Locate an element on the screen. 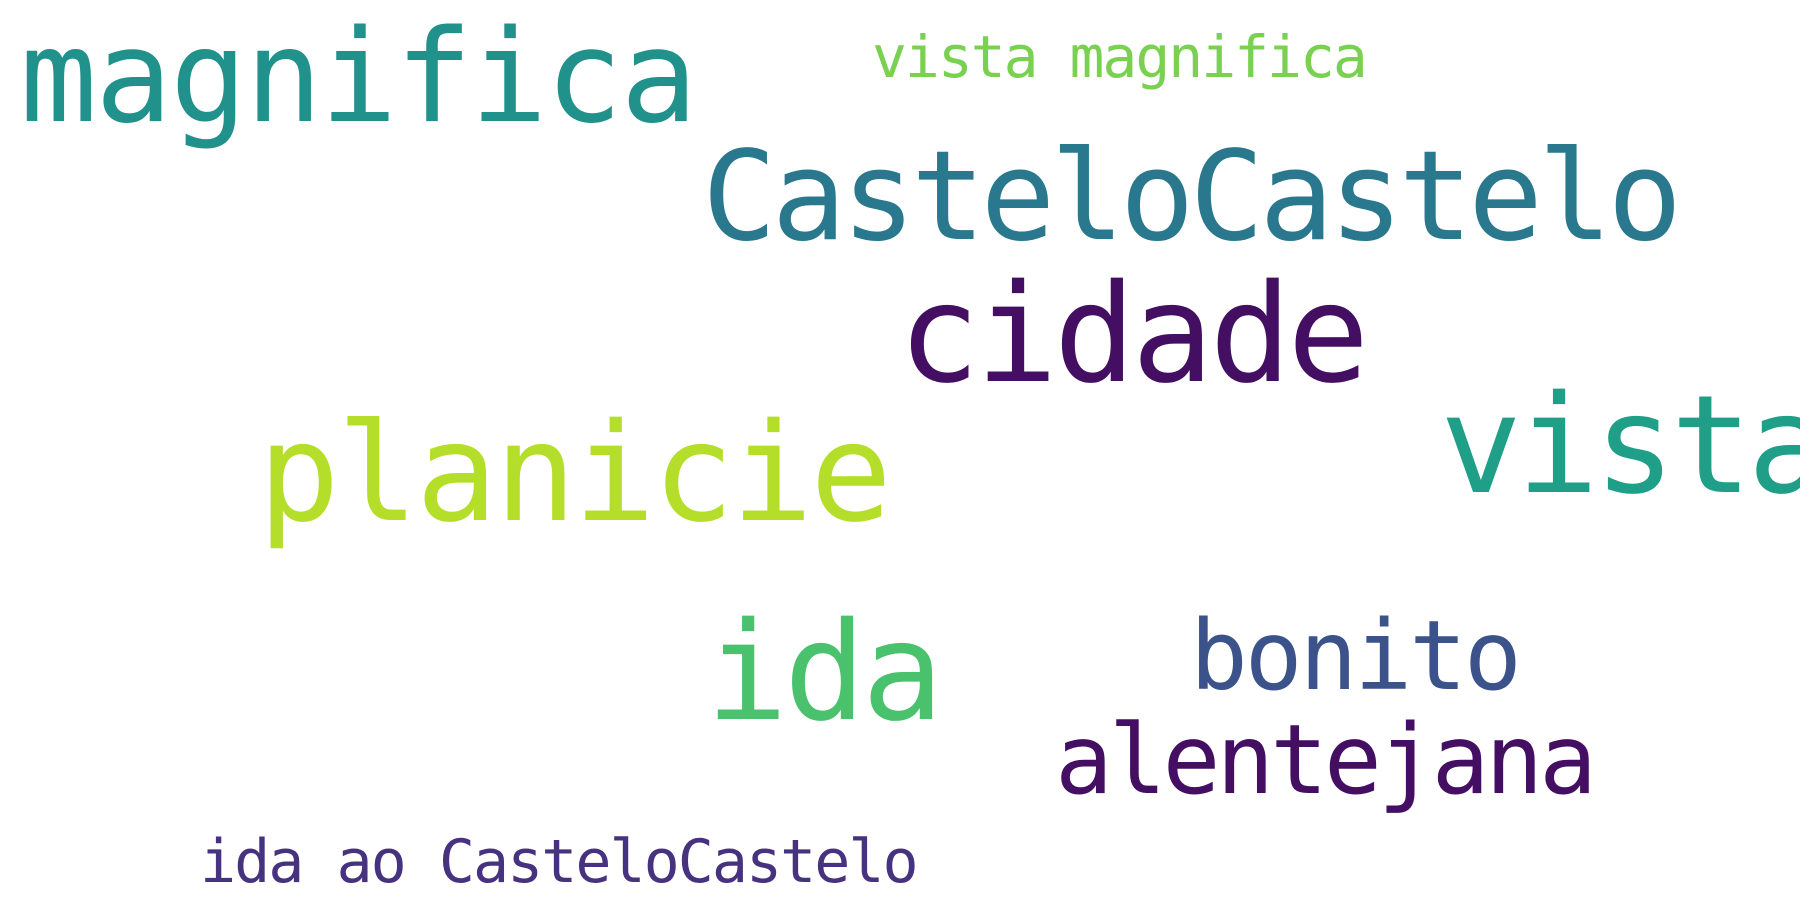 This screenshot has height=900, width=1800. word-cidade: cidade is located at coordinates (1133, 335).